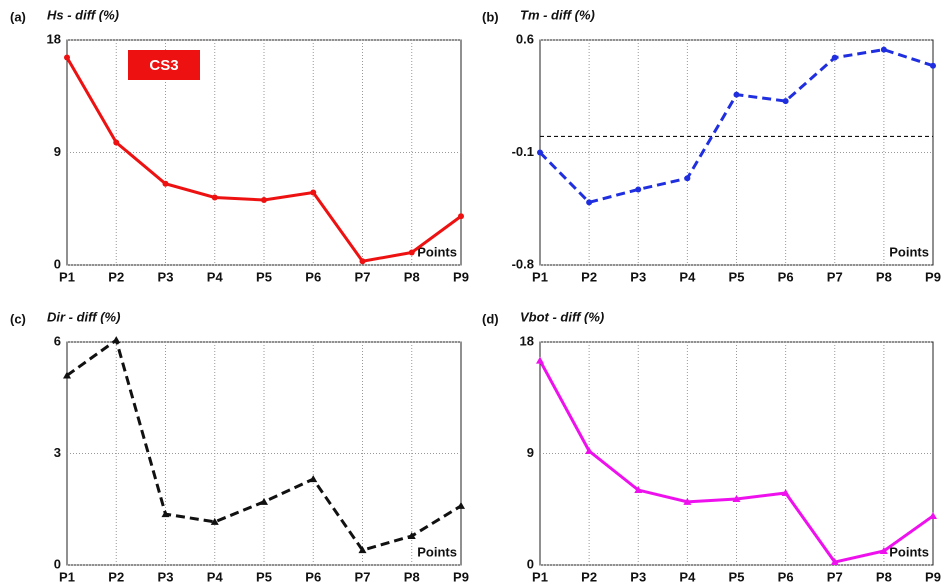  Describe the element at coordinates (523, 263) in the screenshot. I see `y-tick-label: -0.8` at that location.